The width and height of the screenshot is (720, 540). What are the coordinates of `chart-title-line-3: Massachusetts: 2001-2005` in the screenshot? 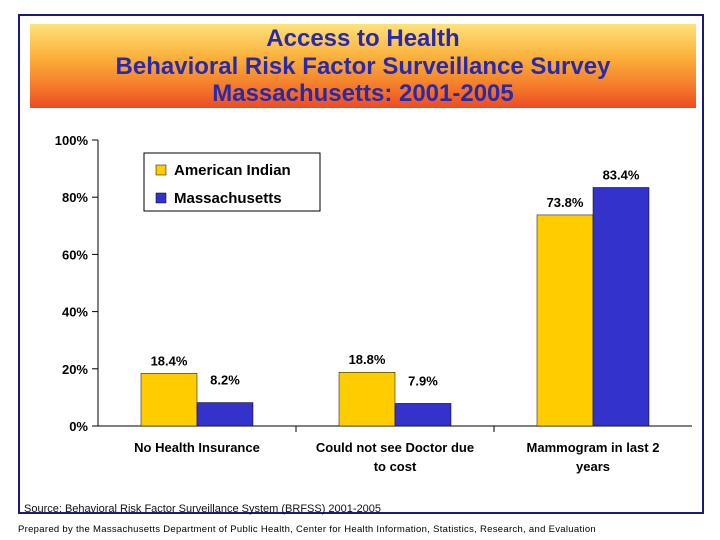 It's located at (363, 93).